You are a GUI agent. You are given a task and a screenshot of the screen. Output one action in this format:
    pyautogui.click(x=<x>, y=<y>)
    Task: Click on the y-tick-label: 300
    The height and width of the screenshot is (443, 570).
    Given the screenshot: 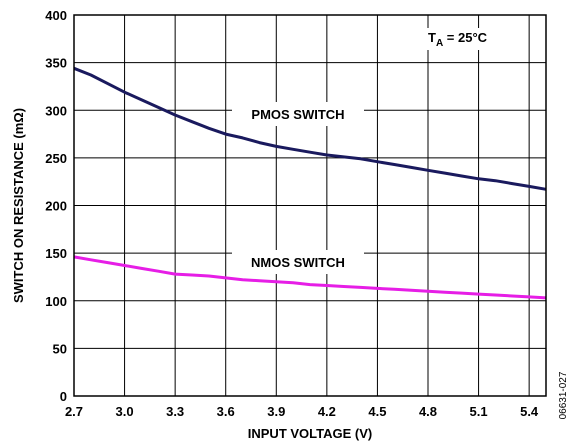 What is the action you would take?
    pyautogui.click(x=56, y=110)
    